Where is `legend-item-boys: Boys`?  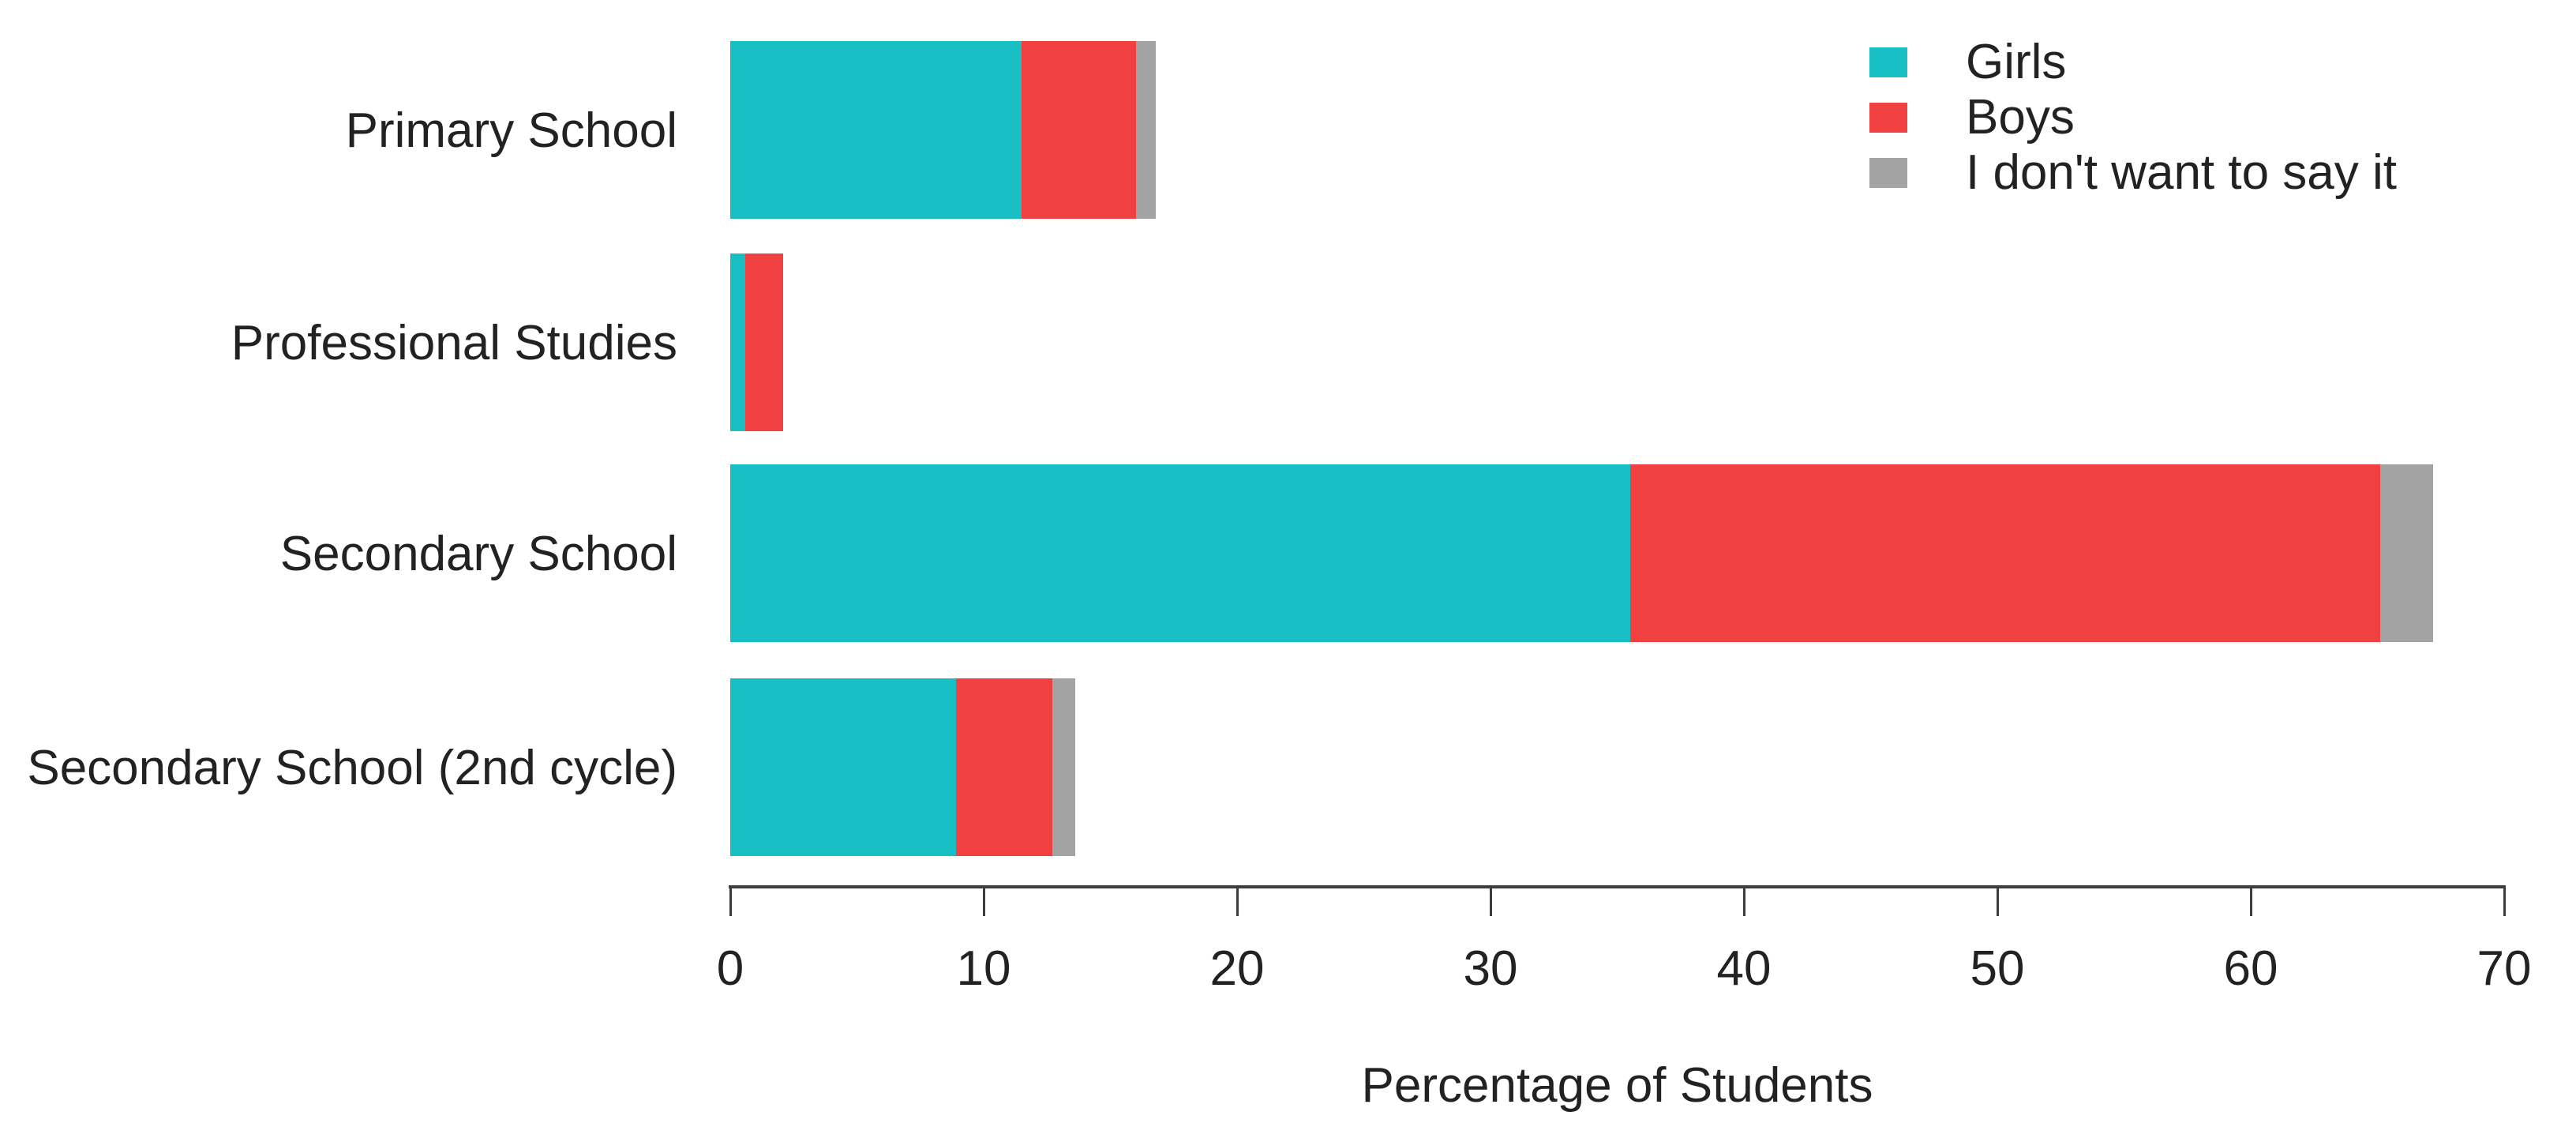 legend-item-boys: Boys is located at coordinates (2133, 117).